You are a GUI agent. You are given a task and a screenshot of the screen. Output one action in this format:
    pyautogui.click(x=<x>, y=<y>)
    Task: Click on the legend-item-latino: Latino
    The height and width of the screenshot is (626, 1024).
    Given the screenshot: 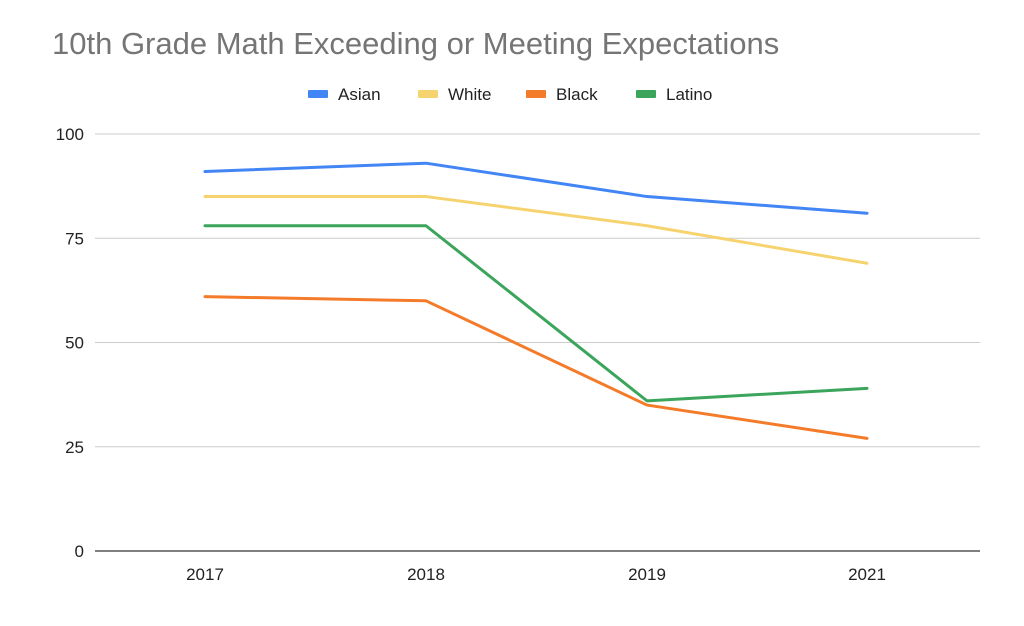 What is the action you would take?
    pyautogui.click(x=674, y=94)
    